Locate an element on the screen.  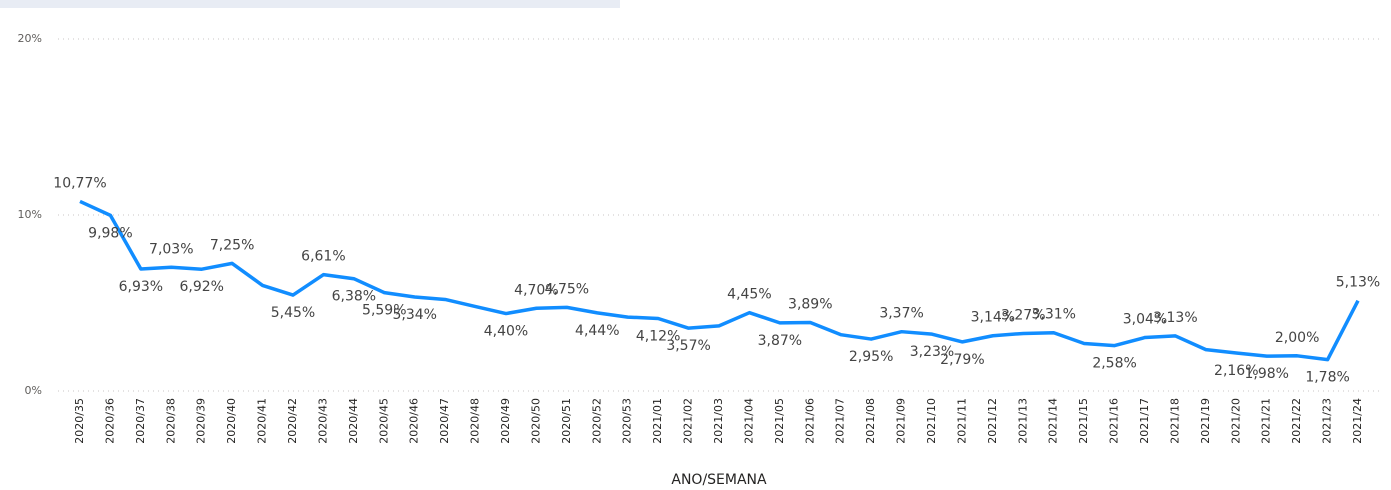
data-label: 7,03% is located at coordinates (171, 249).